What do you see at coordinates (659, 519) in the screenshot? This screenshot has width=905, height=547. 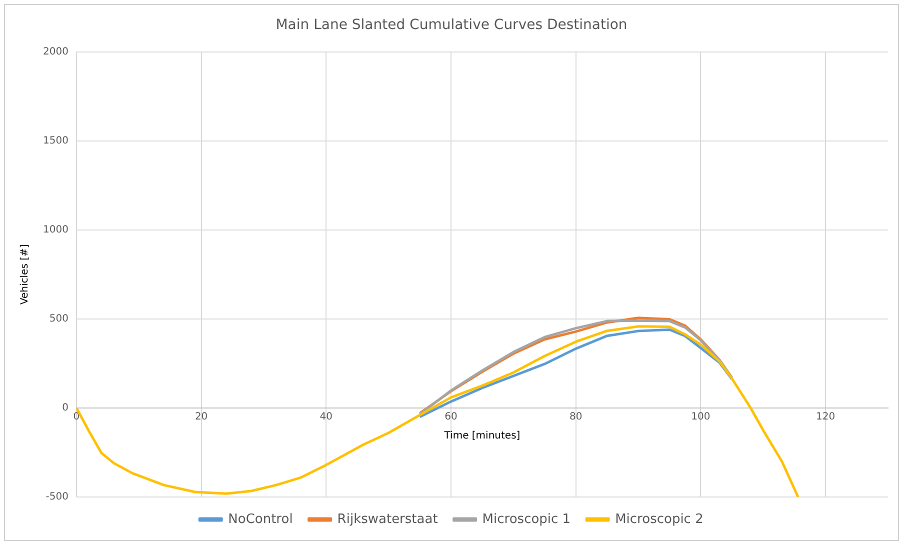 I see `legend-label: Microscopic 2` at bounding box center [659, 519].